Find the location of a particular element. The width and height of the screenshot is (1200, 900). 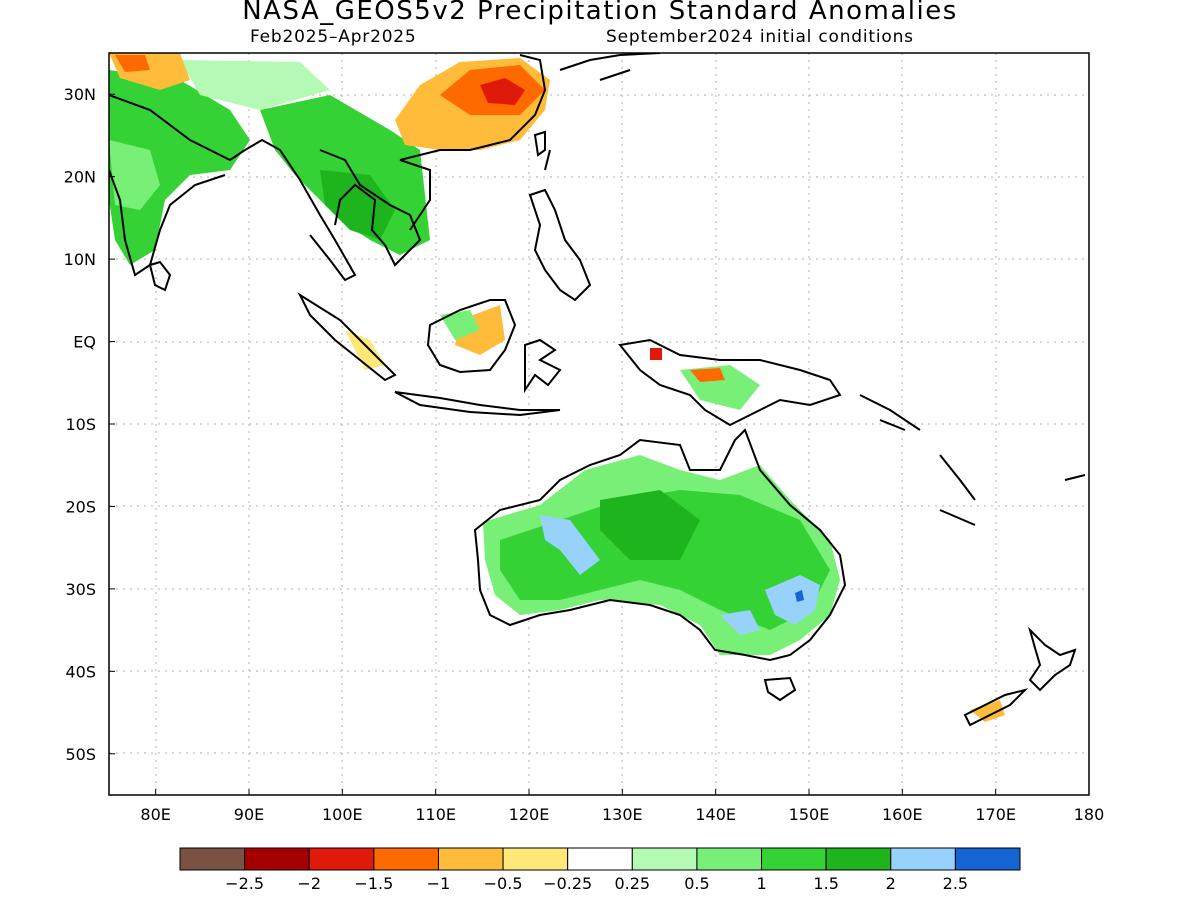

coast-philippines is located at coordinates (560, 245).